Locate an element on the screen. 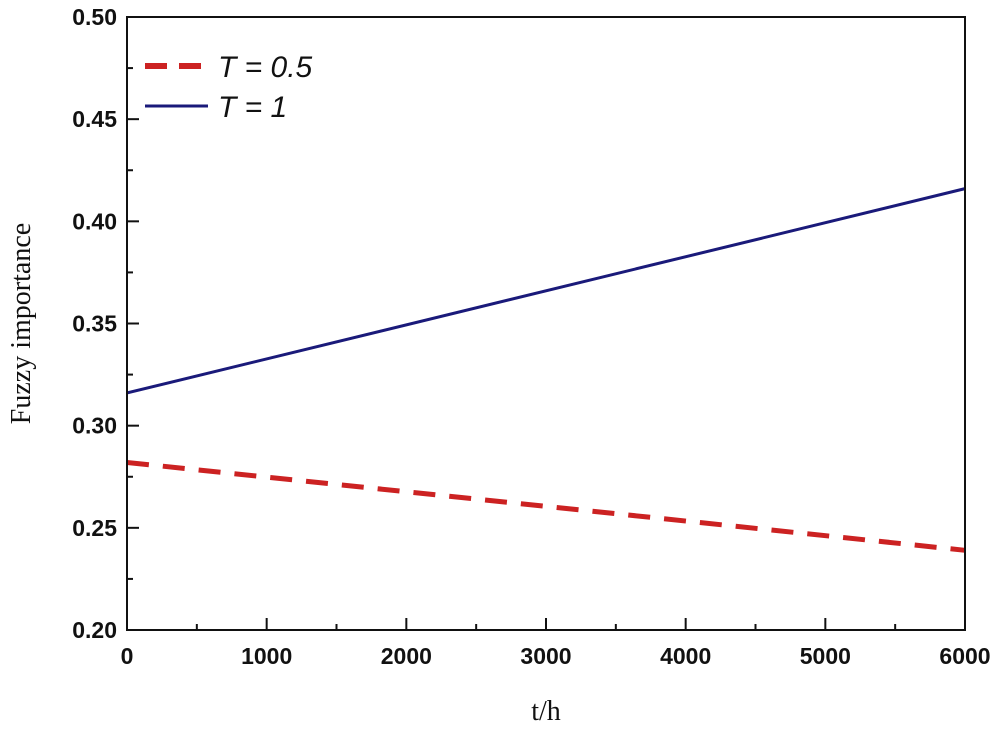 The height and width of the screenshot is (732, 1000). legend-label-0: T = 0.5 is located at coordinates (265, 67).